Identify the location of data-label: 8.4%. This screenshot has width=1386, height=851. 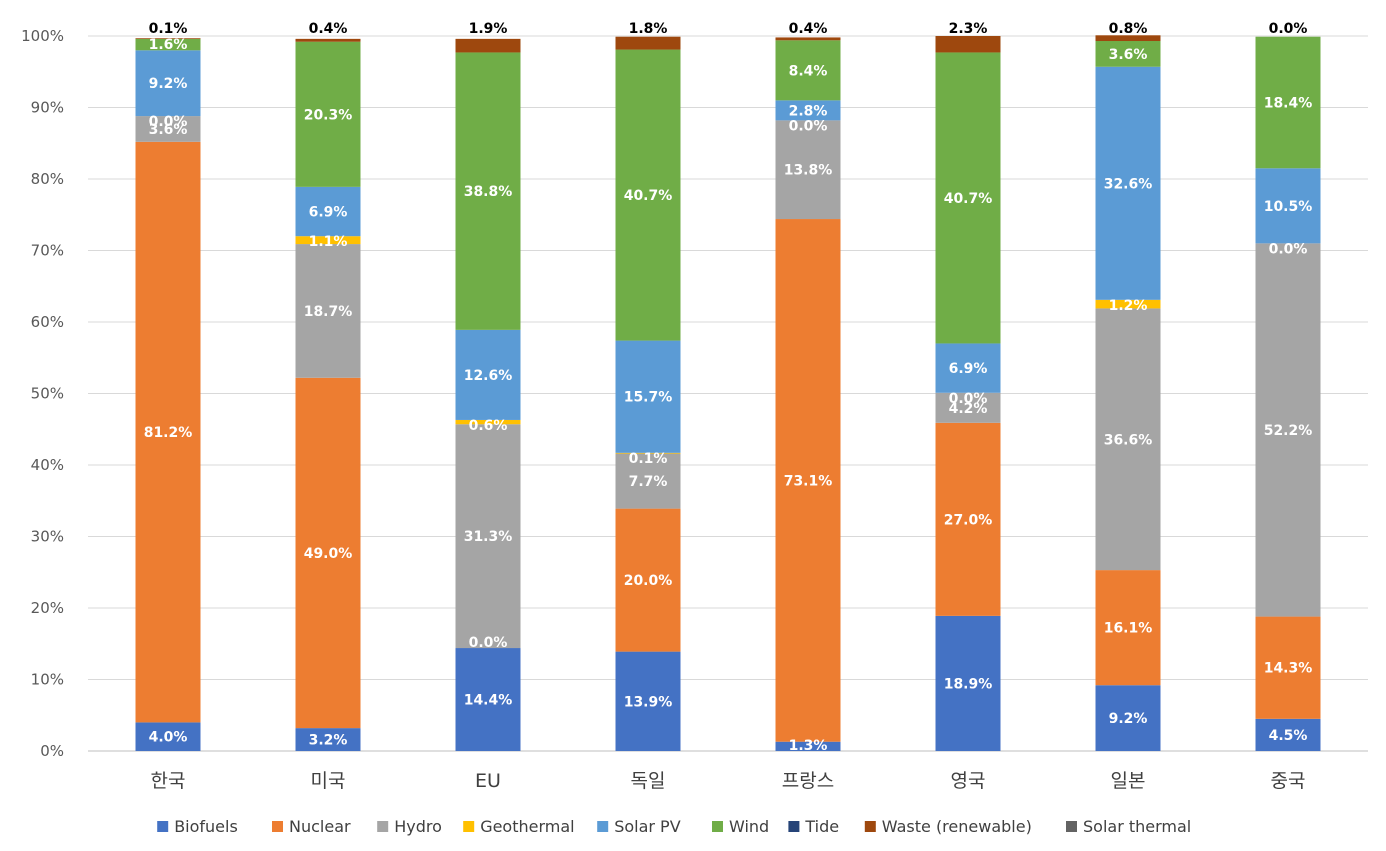
(808, 71).